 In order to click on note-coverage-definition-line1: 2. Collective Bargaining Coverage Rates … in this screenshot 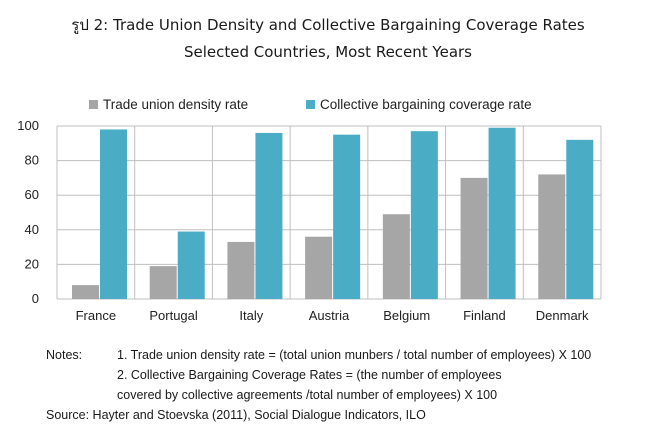, I will do `click(309, 375)`.